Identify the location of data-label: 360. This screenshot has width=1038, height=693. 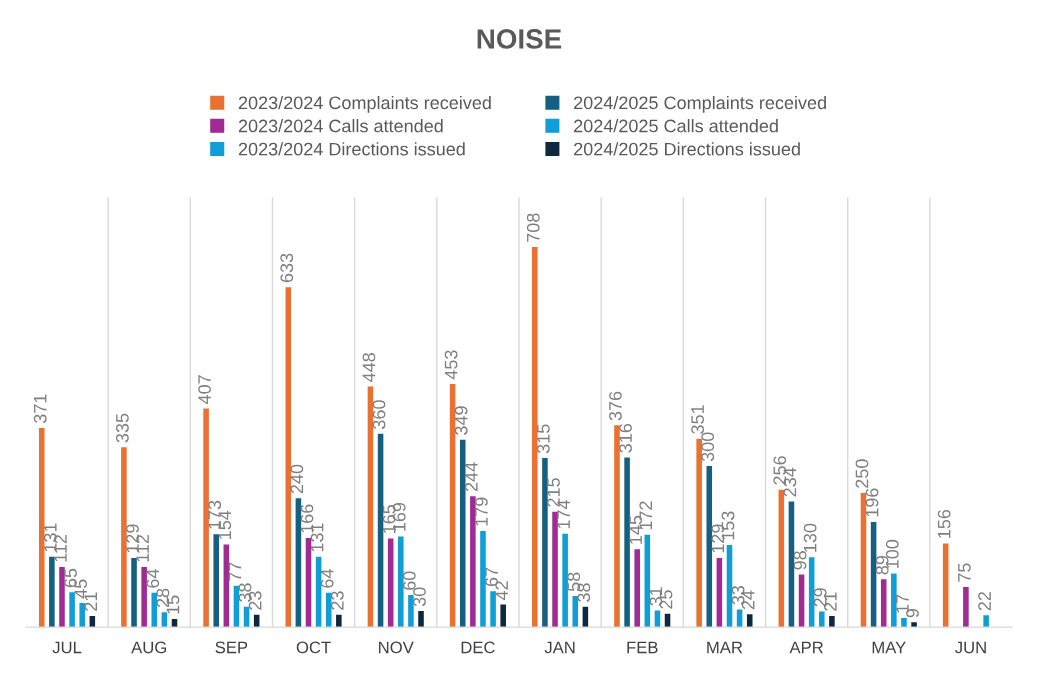
(379, 414).